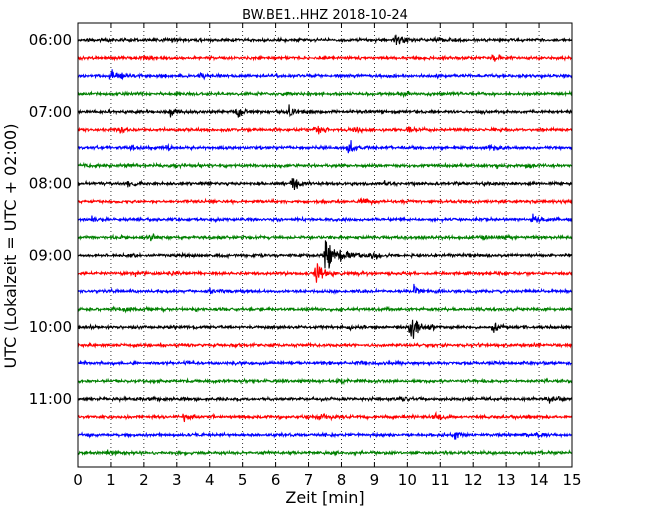 The height and width of the screenshot is (520, 650). Describe the element at coordinates (50, 327) in the screenshot. I see `y-tick-label: 10:00` at that location.